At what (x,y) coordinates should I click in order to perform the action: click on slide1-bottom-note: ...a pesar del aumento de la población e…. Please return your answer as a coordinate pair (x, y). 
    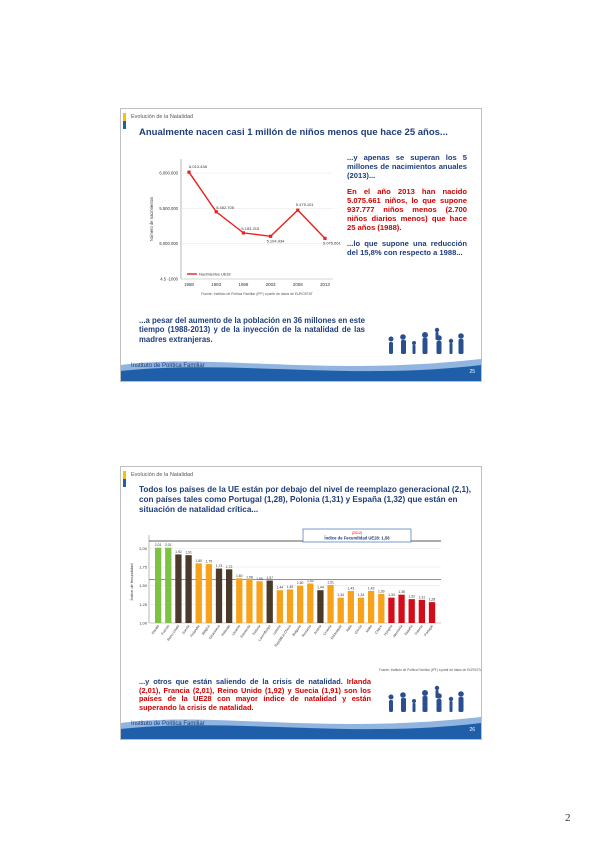
    Looking at the image, I should click on (252, 330).